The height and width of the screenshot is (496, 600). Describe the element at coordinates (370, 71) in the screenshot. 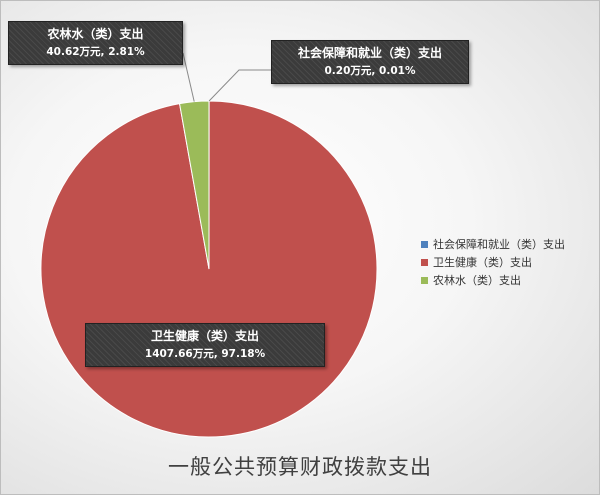

I see `data-label-value: 0.20万元, 0.01%` at that location.